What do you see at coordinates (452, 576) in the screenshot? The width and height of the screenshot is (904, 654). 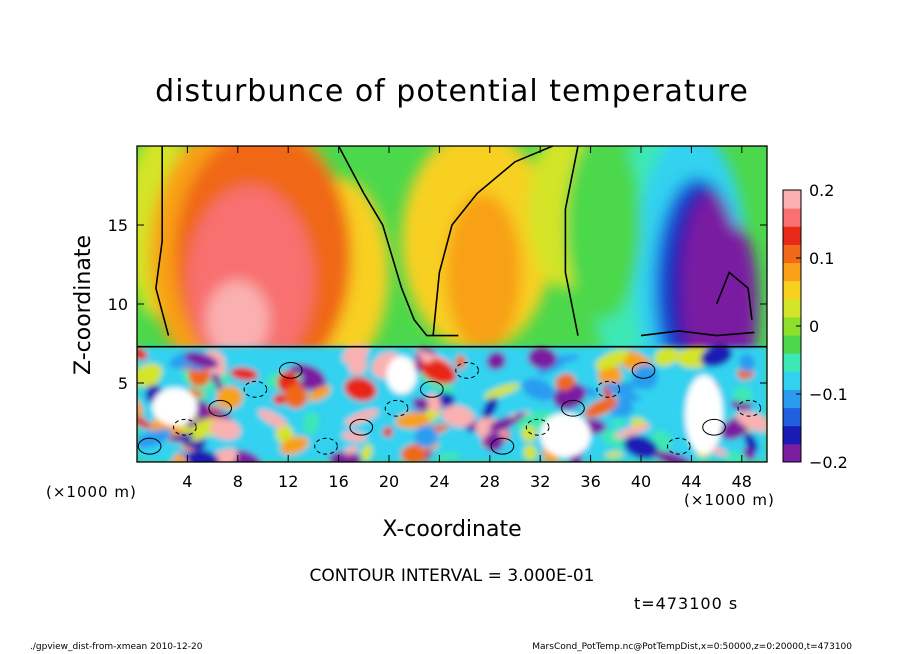 I see `contour-interval-label: CONTOUR INTERVAL = 3.000E-01` at bounding box center [452, 576].